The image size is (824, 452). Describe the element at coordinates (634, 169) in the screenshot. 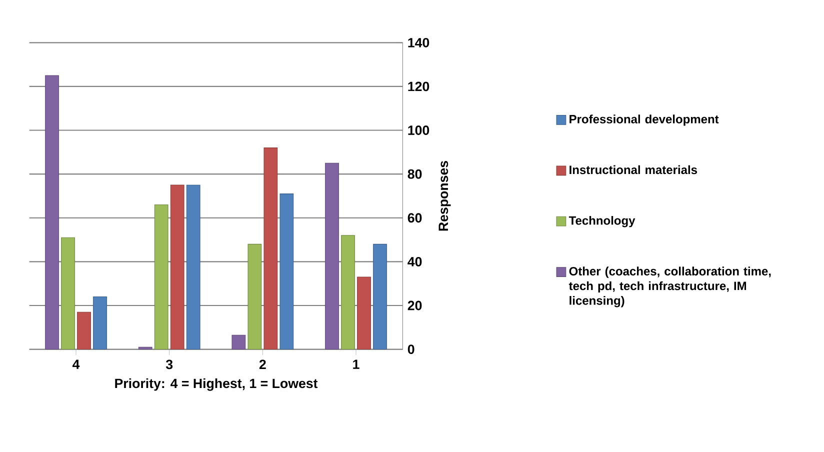

I see `legend-label: Instructional materials` at that location.